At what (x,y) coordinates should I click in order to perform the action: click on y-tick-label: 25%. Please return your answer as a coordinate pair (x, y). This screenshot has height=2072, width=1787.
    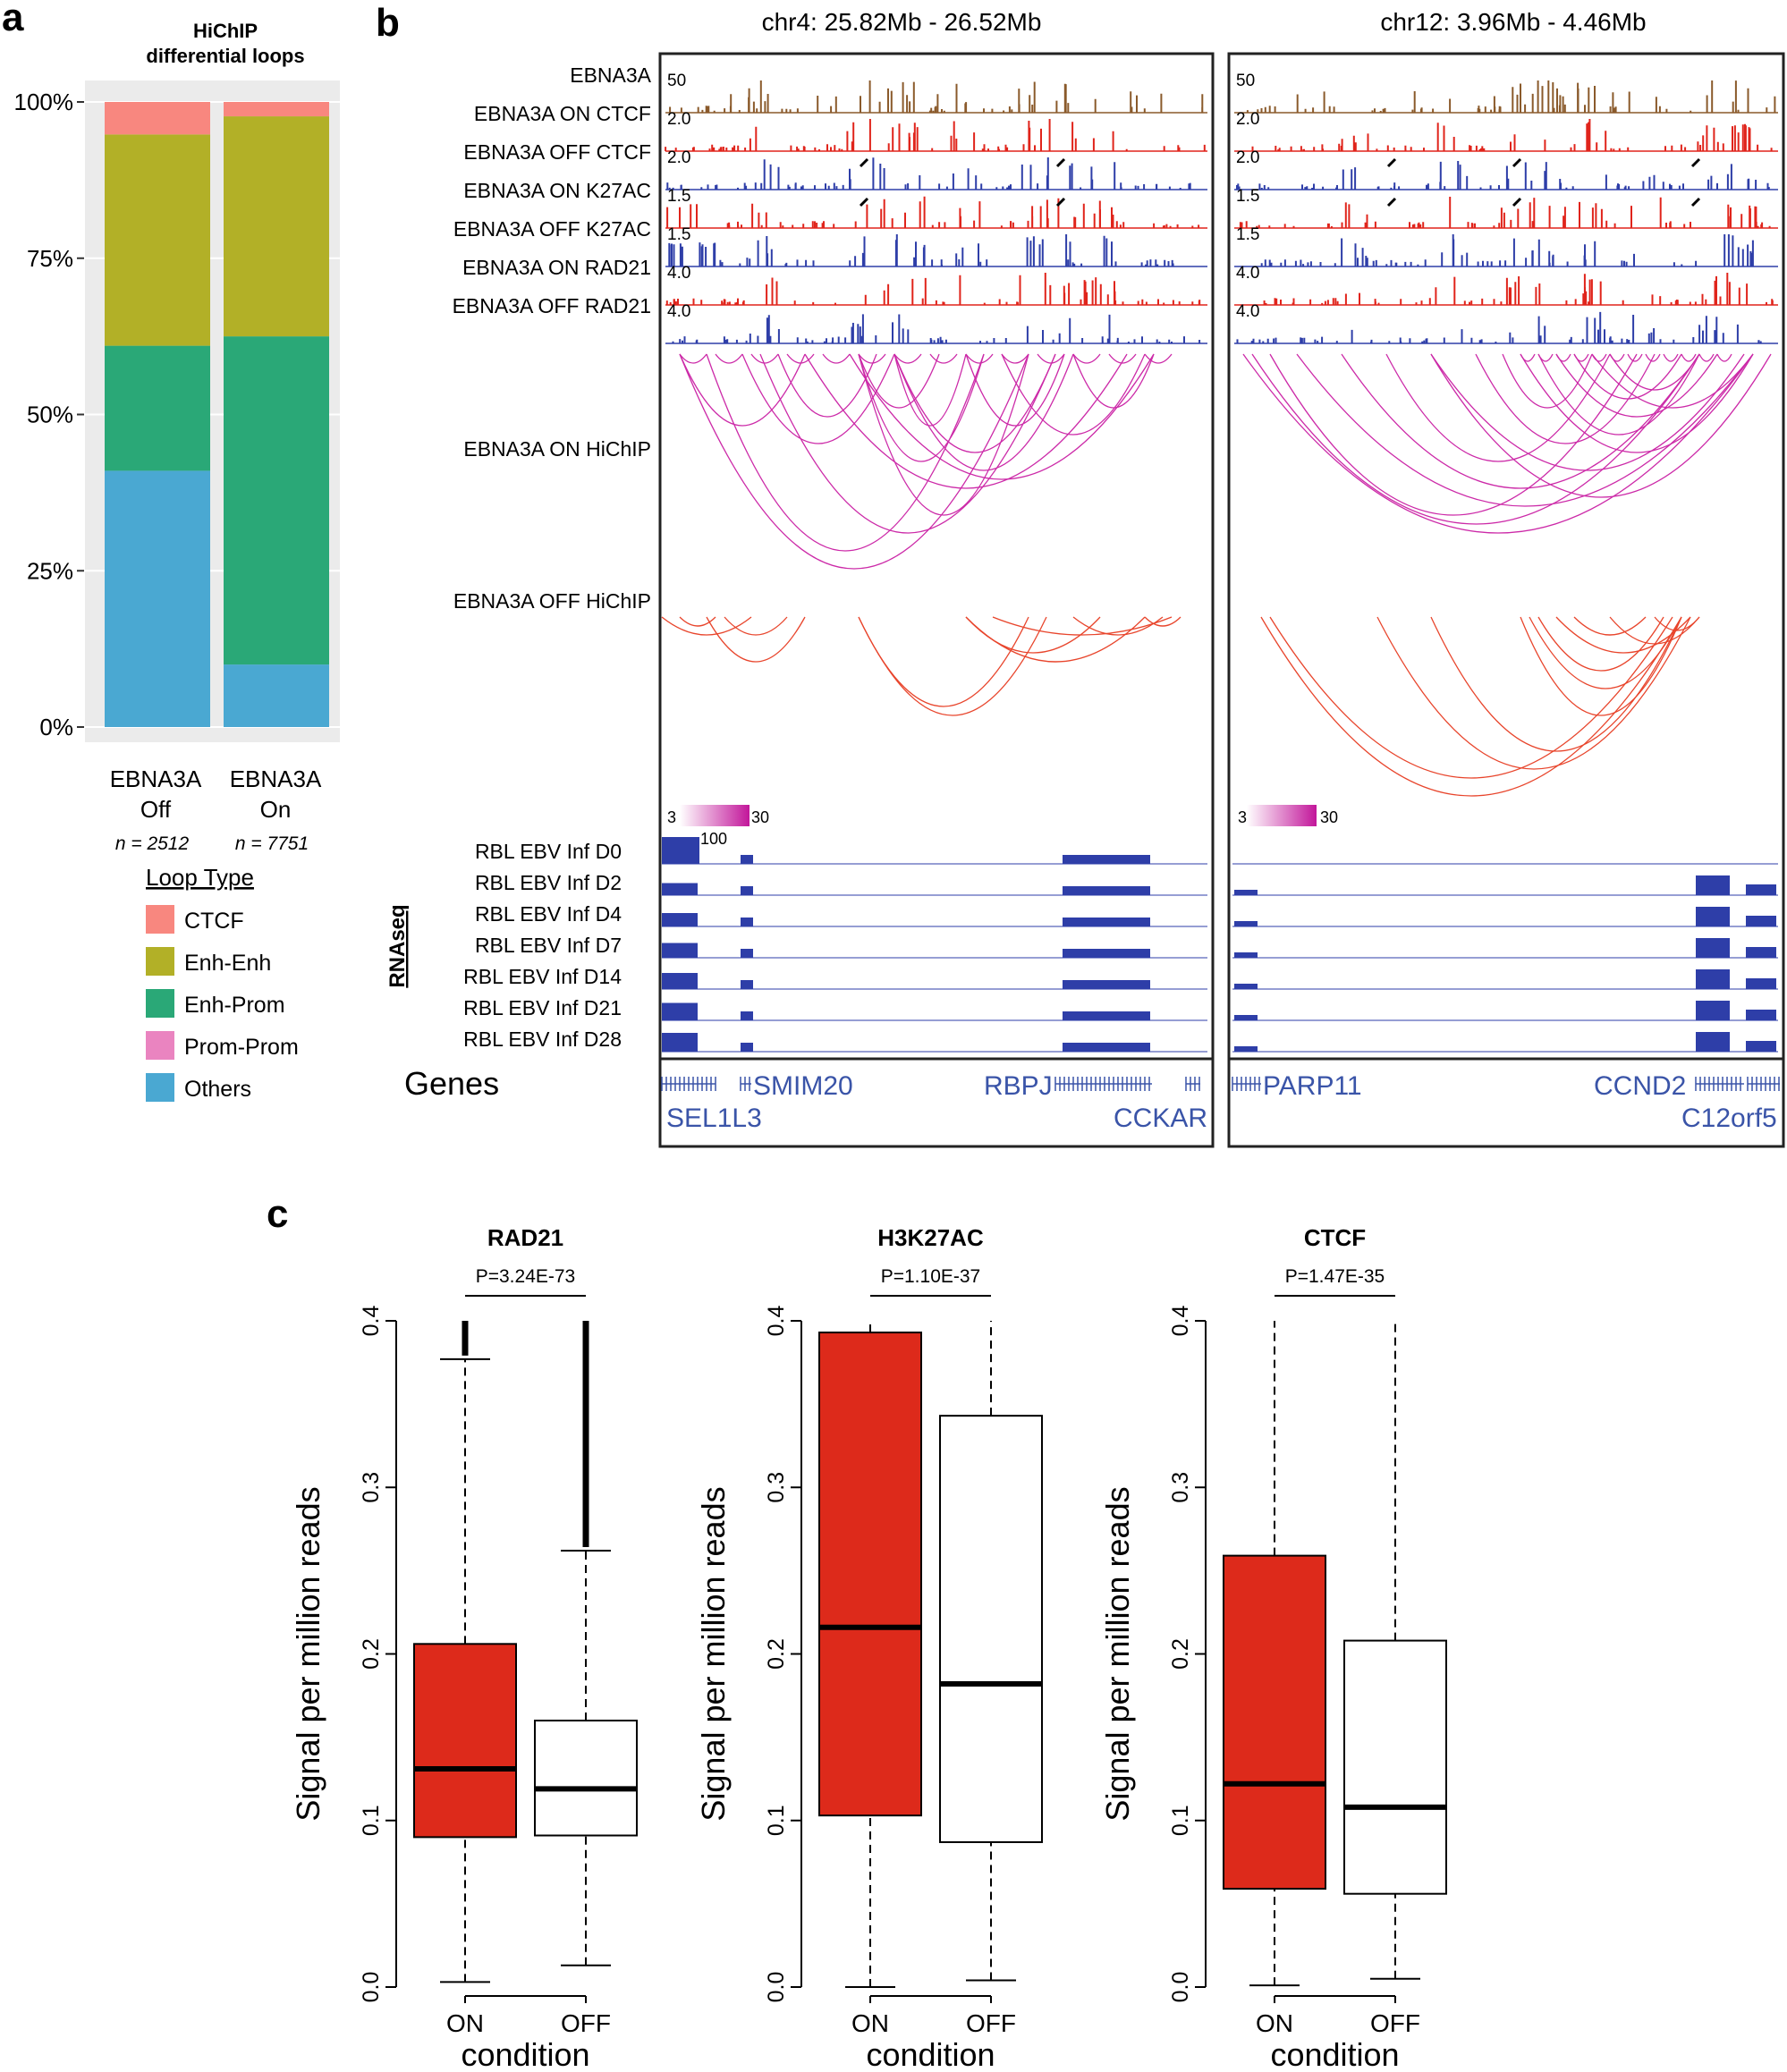
    Looking at the image, I should click on (50, 570).